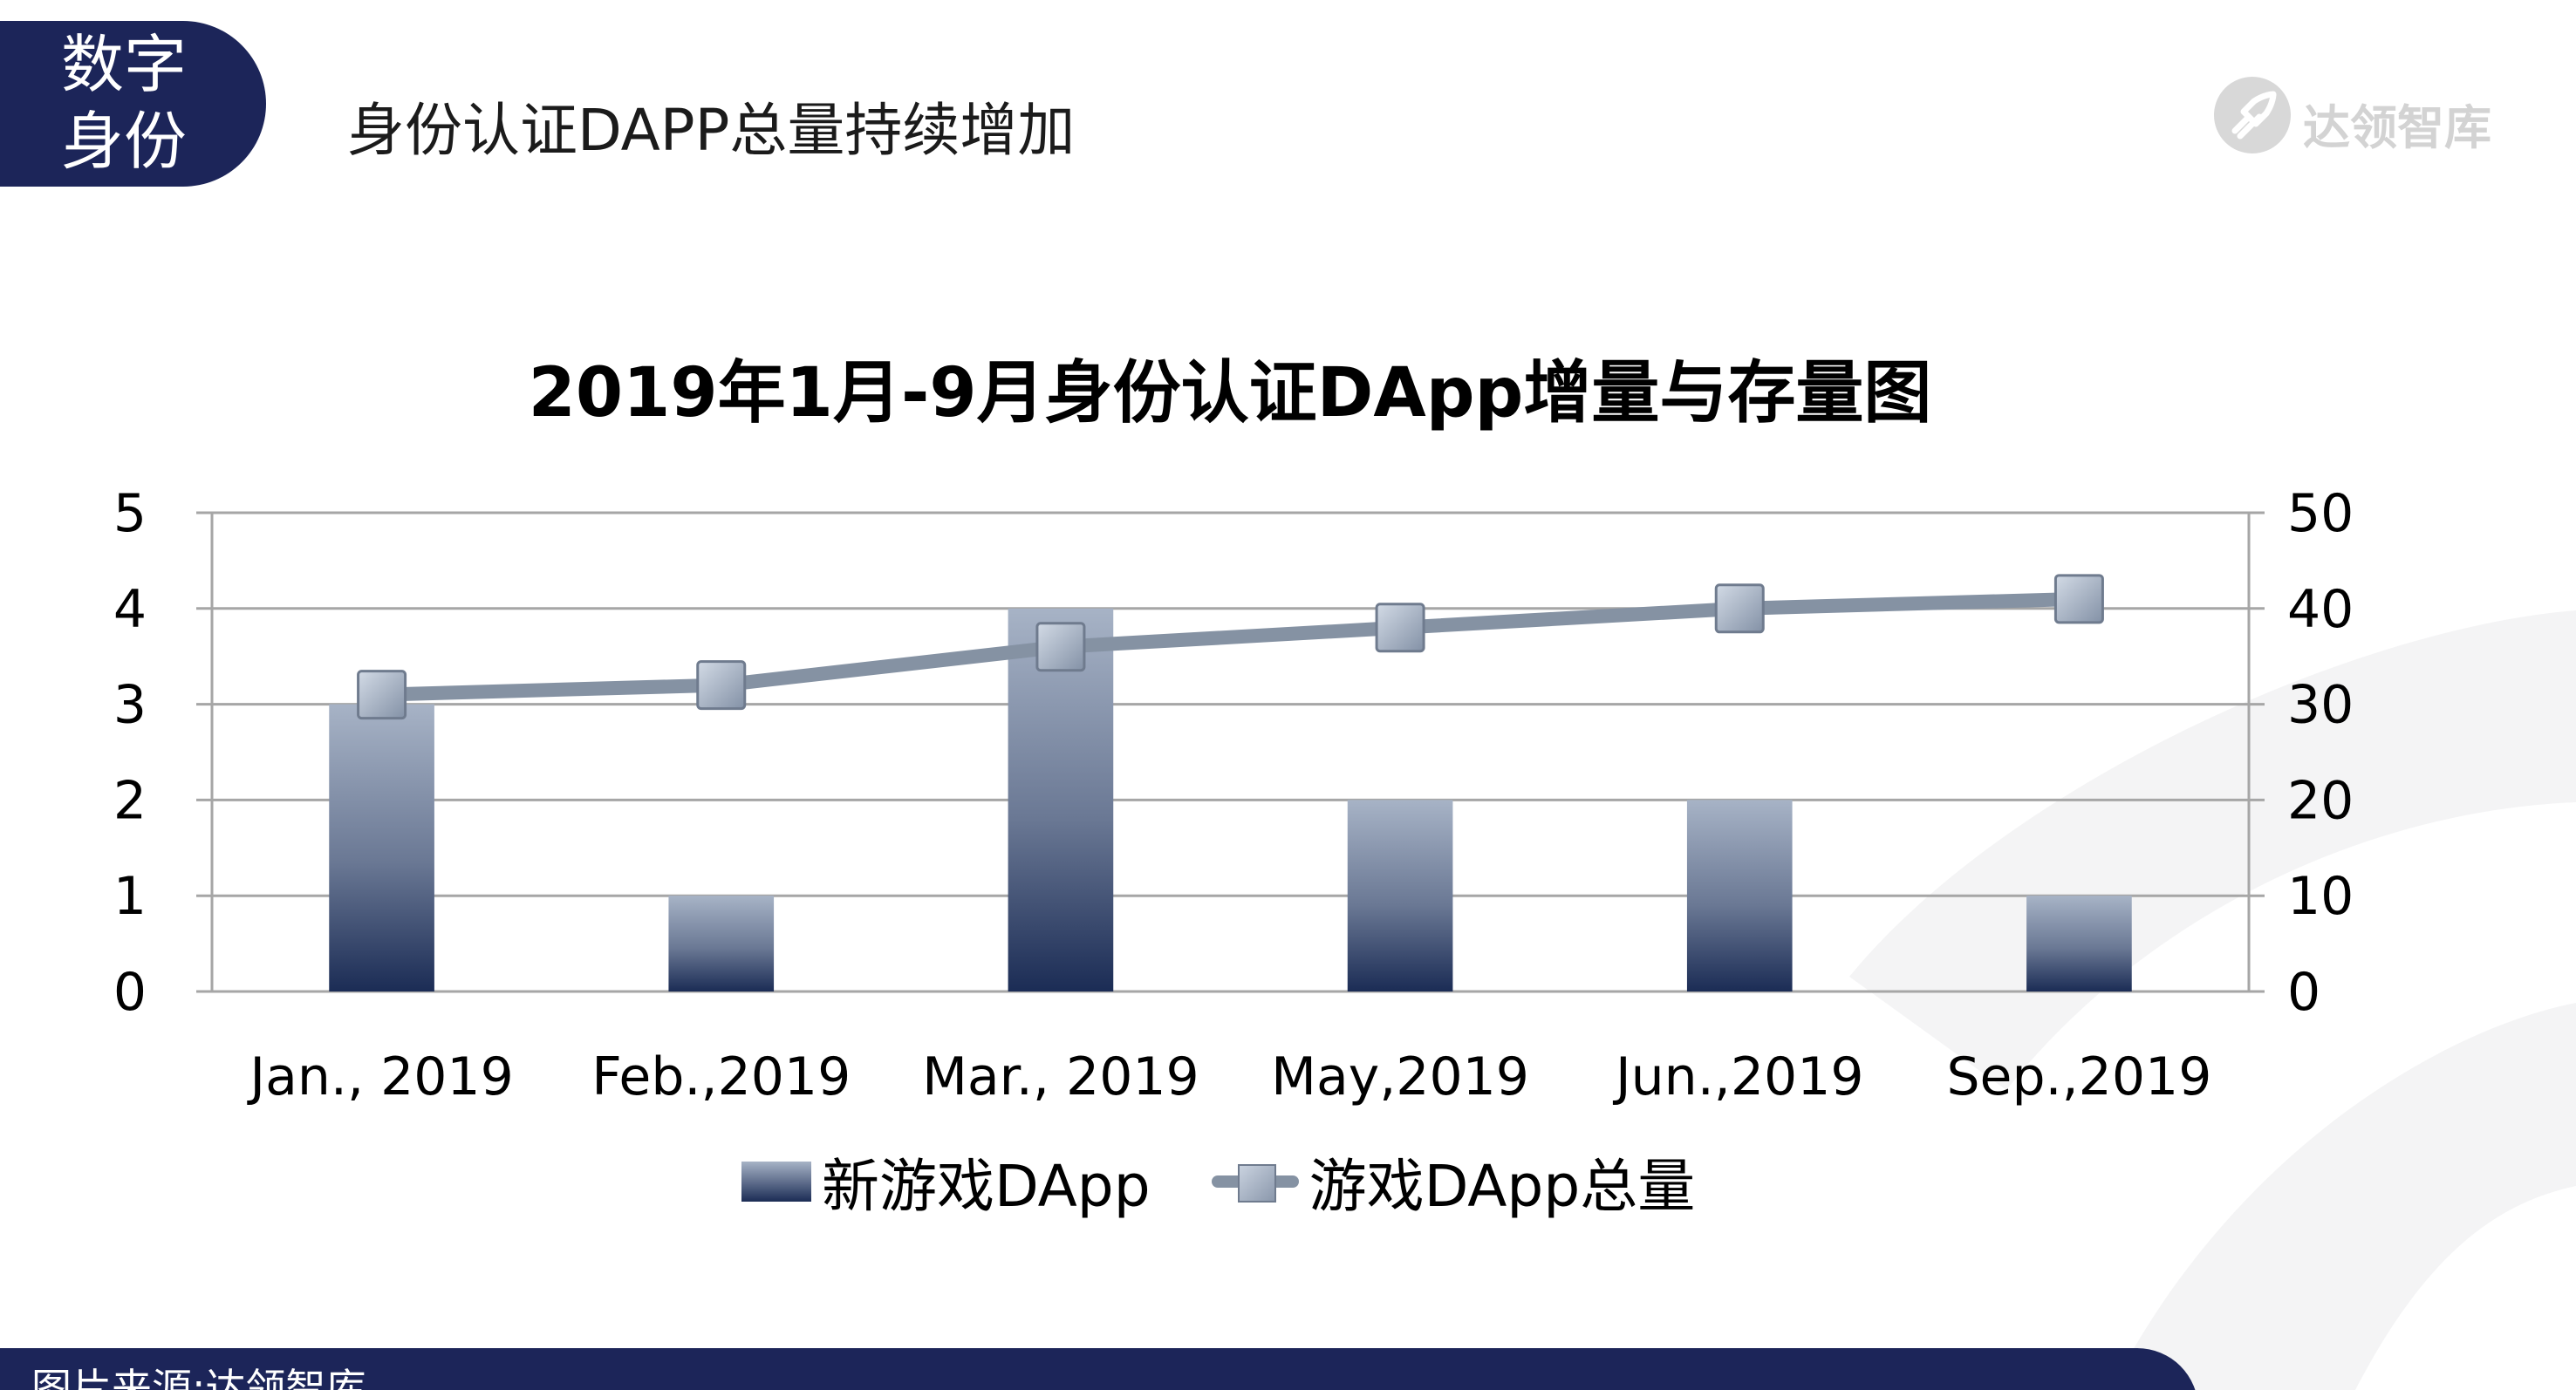 This screenshot has width=2576, height=1390. I want to click on footer-bar, so click(1099, 1369).